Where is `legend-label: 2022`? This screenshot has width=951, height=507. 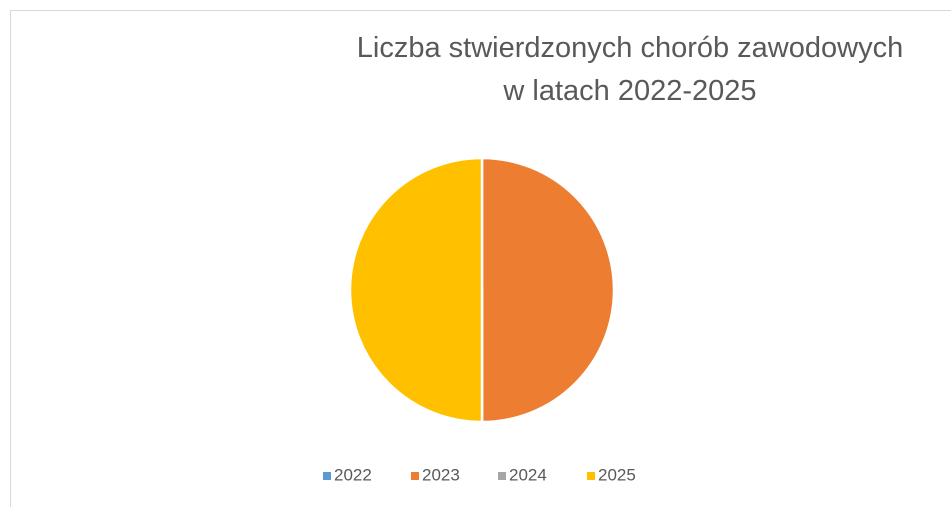
legend-label: 2022 is located at coordinates (353, 474).